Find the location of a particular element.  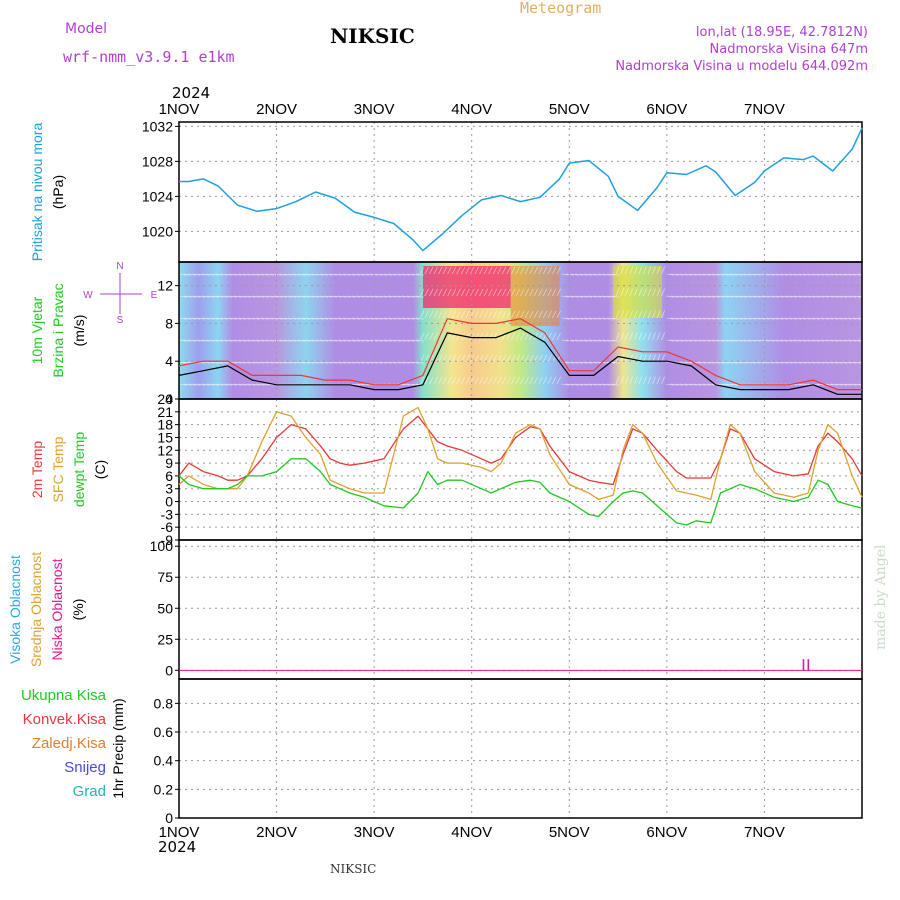

coords-label: lon,lat (18.95E, 42.7812N) is located at coordinates (781, 32).